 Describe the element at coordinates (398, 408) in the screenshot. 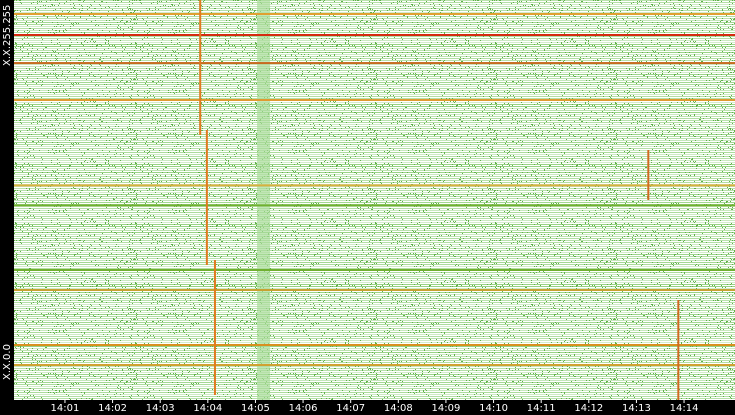

I see `x-tick-label: 14:08` at that location.